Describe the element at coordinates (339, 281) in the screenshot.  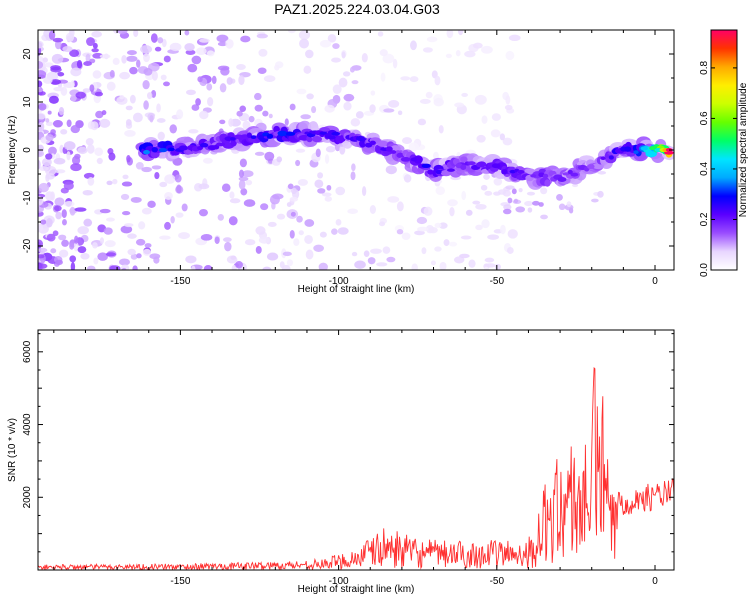
I see `x-tick-label: -100` at that location.